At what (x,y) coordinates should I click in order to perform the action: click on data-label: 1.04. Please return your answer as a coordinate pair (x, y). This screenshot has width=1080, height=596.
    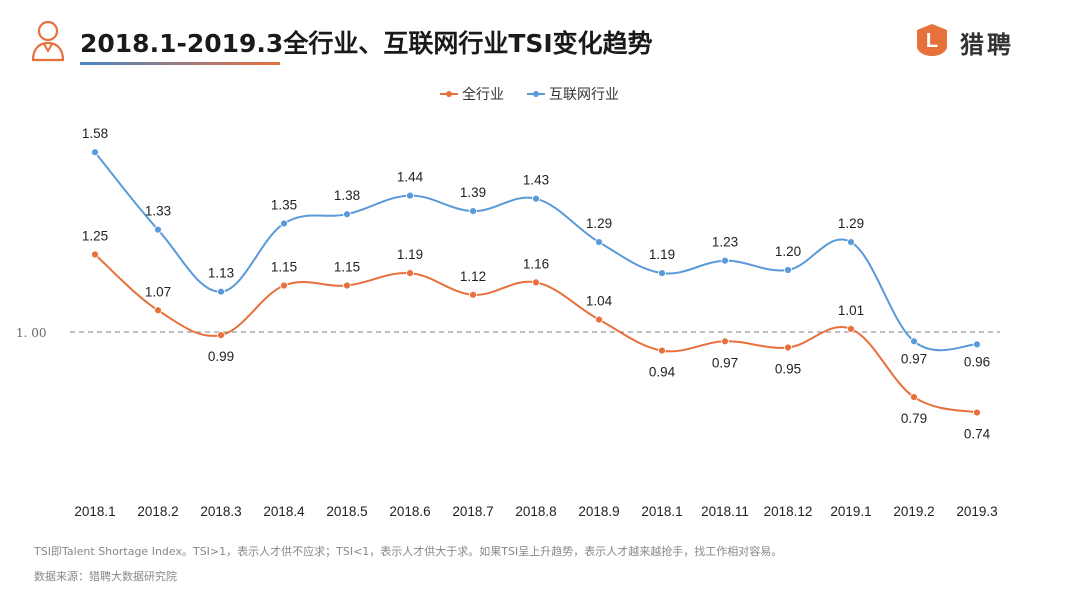
    Looking at the image, I should click on (599, 301).